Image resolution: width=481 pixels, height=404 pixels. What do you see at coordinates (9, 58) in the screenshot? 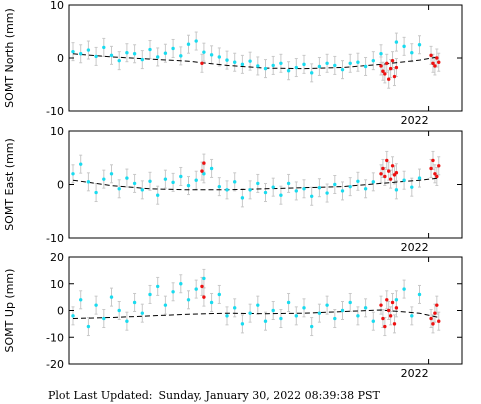
I see `y-axis-label: SOMT North (mm)` at bounding box center [9, 58].